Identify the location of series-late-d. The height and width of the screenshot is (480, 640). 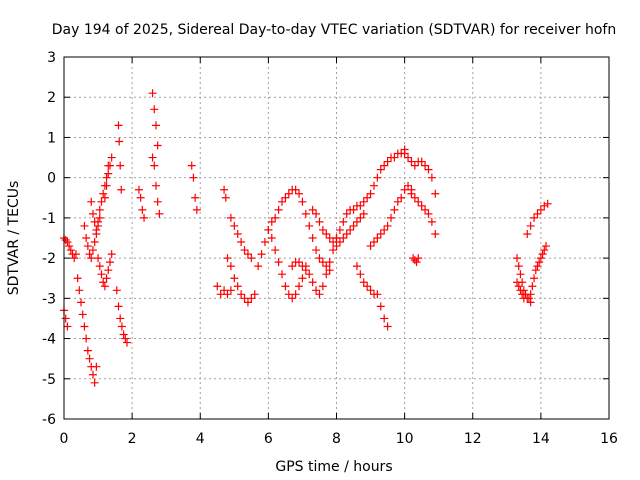
(420, 173).